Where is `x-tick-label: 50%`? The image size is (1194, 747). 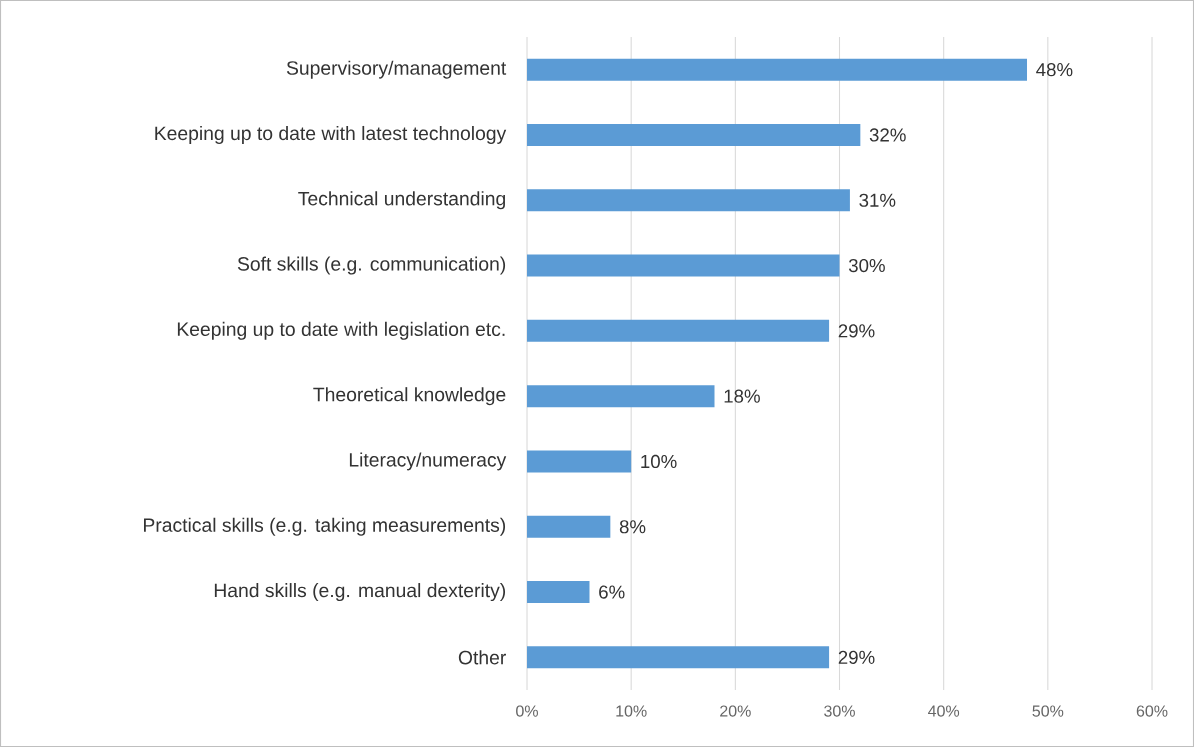
x-tick-label: 50% is located at coordinates (1048, 711).